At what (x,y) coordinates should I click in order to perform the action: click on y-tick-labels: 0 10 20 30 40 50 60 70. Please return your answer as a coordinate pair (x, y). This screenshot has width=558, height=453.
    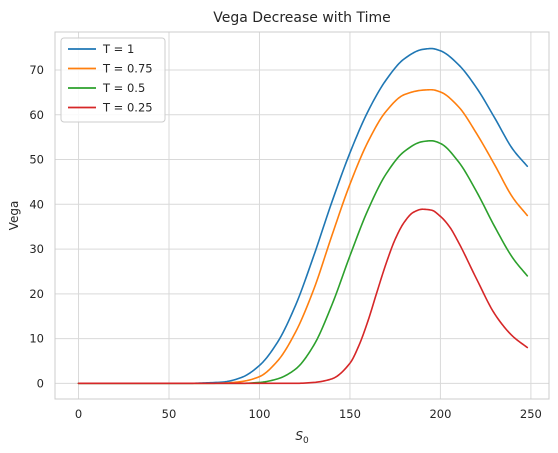
    Looking at the image, I should click on (36, 226).